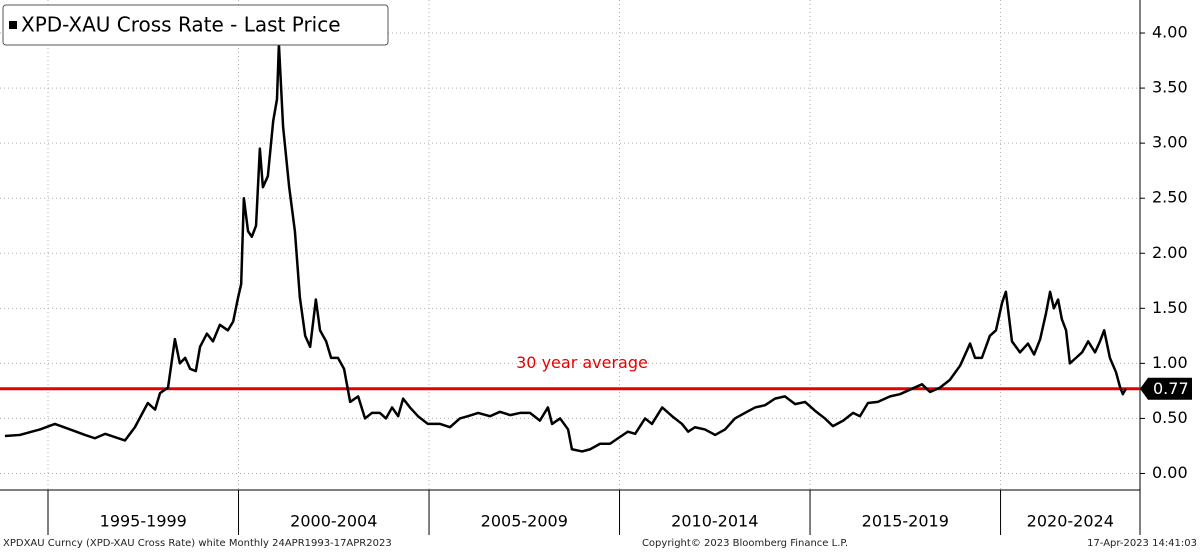 Image resolution: width=1200 pixels, height=554 pixels. I want to click on legend: XPD-XAU Cross Rate - Last Price, so click(195, 25).